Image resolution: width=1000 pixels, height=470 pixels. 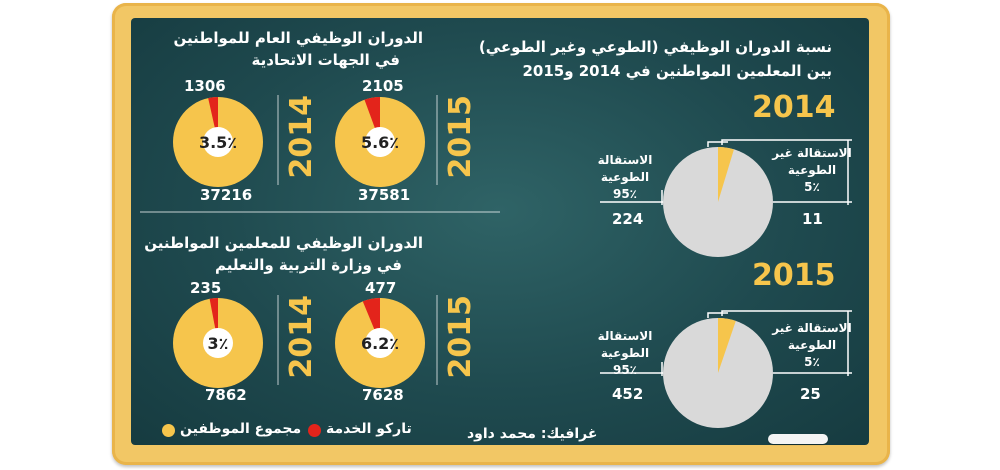 I want to click on pie1-top-connector, so click(x=717, y=144).